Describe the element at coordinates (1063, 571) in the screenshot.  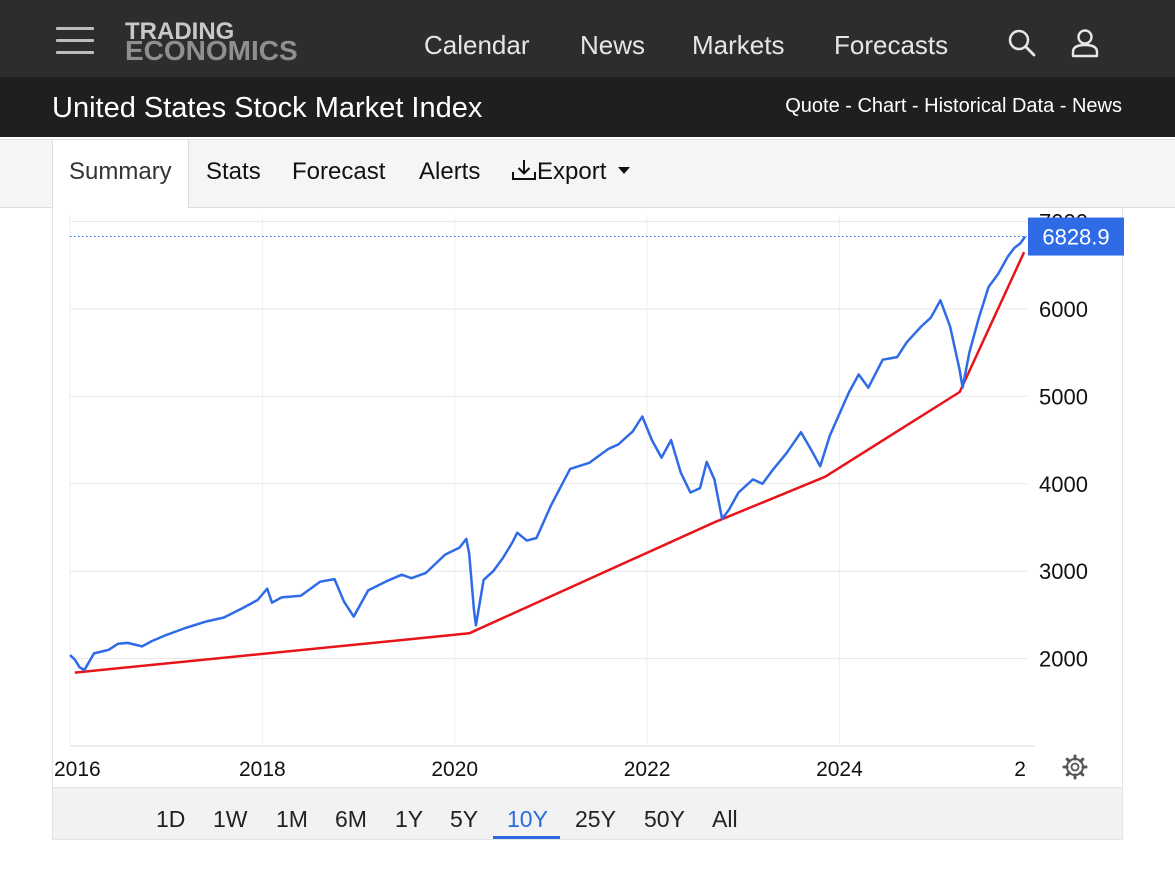
I see `y-tick-label: 3000` at that location.